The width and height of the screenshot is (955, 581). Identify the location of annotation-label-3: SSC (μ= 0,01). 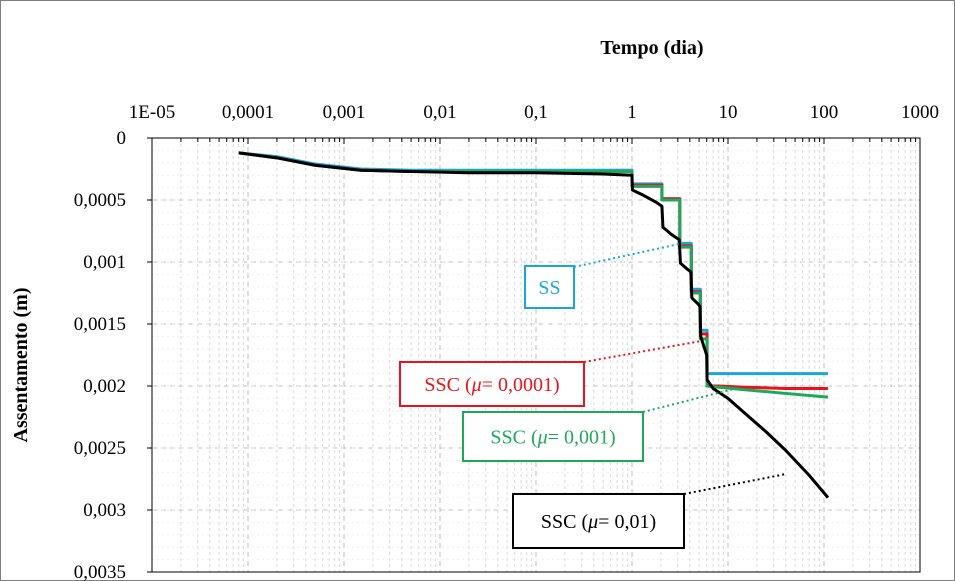
(598, 522).